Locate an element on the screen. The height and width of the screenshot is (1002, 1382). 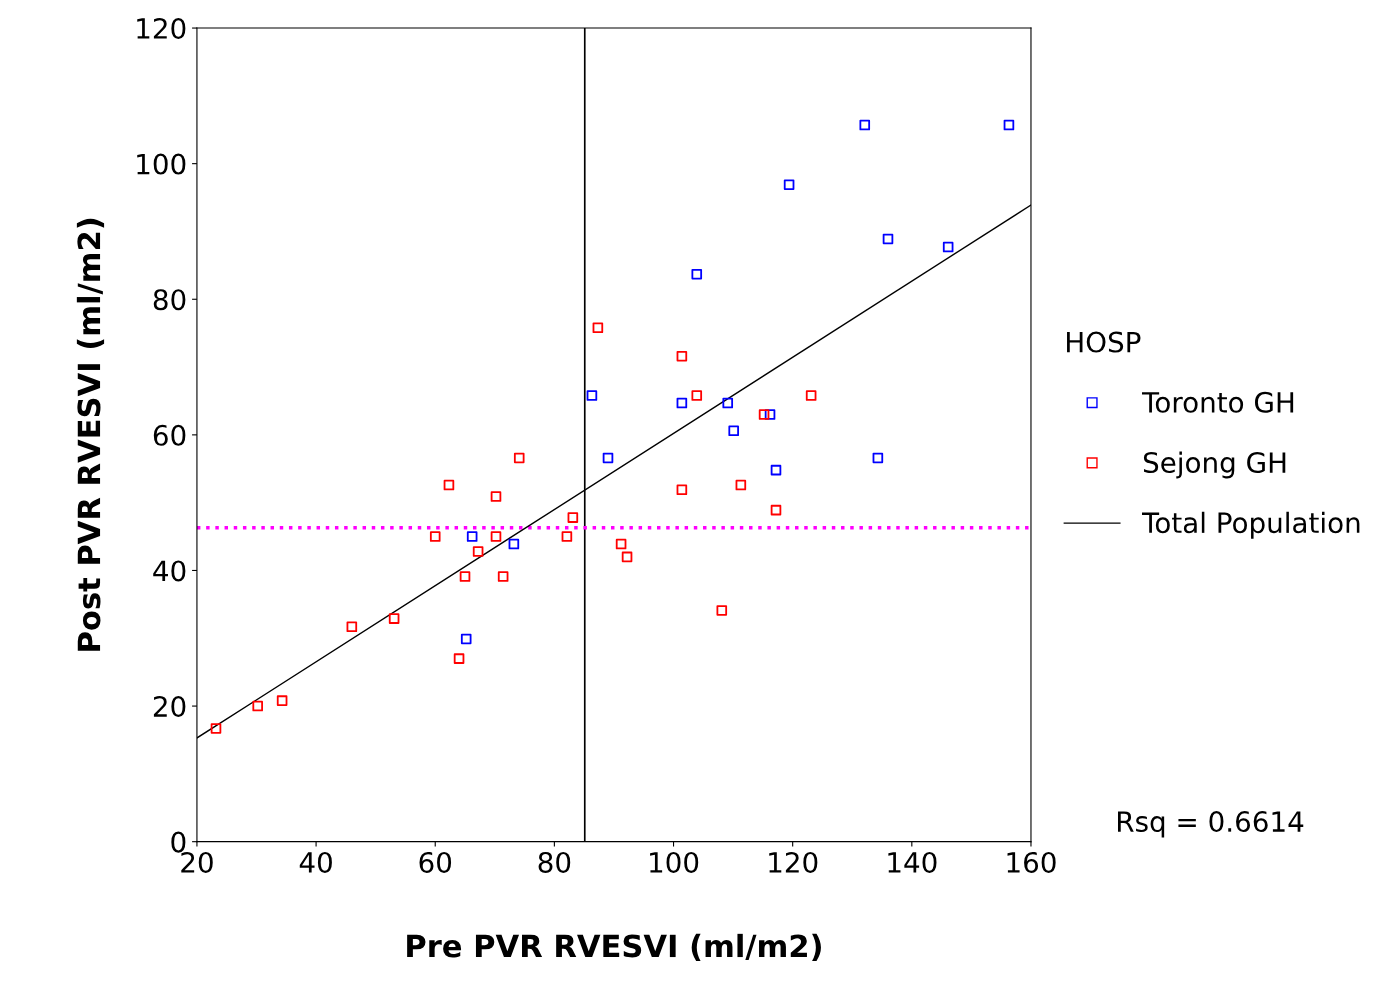
y-tick-label: 20 is located at coordinates (169, 707).